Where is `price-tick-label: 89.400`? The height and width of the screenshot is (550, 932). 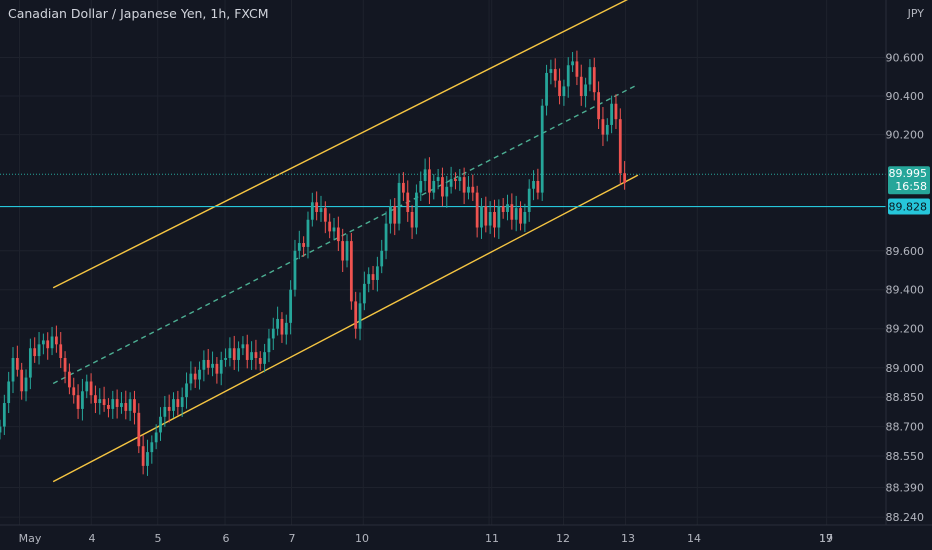 price-tick-label: 89.400 is located at coordinates (905, 290).